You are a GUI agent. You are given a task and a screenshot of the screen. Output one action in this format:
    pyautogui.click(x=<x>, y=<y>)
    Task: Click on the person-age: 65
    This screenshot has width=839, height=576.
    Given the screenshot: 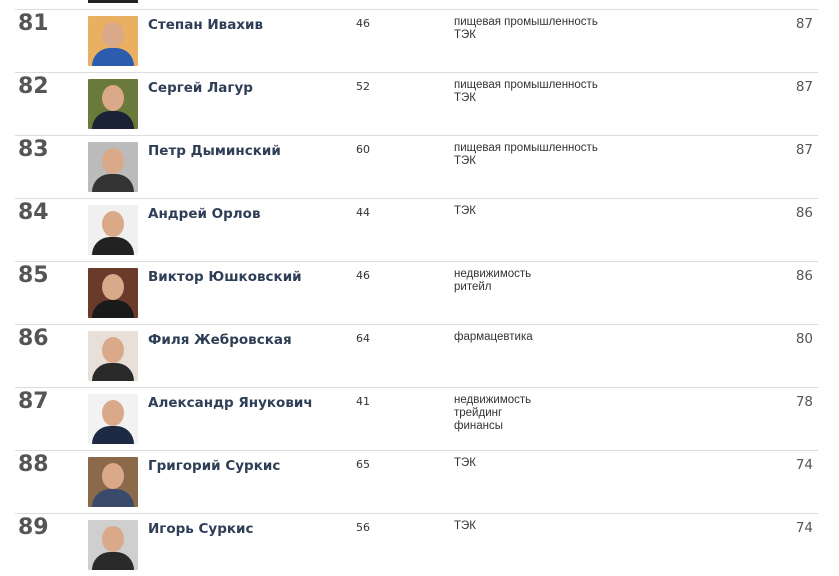 What is the action you would take?
    pyautogui.click(x=363, y=464)
    